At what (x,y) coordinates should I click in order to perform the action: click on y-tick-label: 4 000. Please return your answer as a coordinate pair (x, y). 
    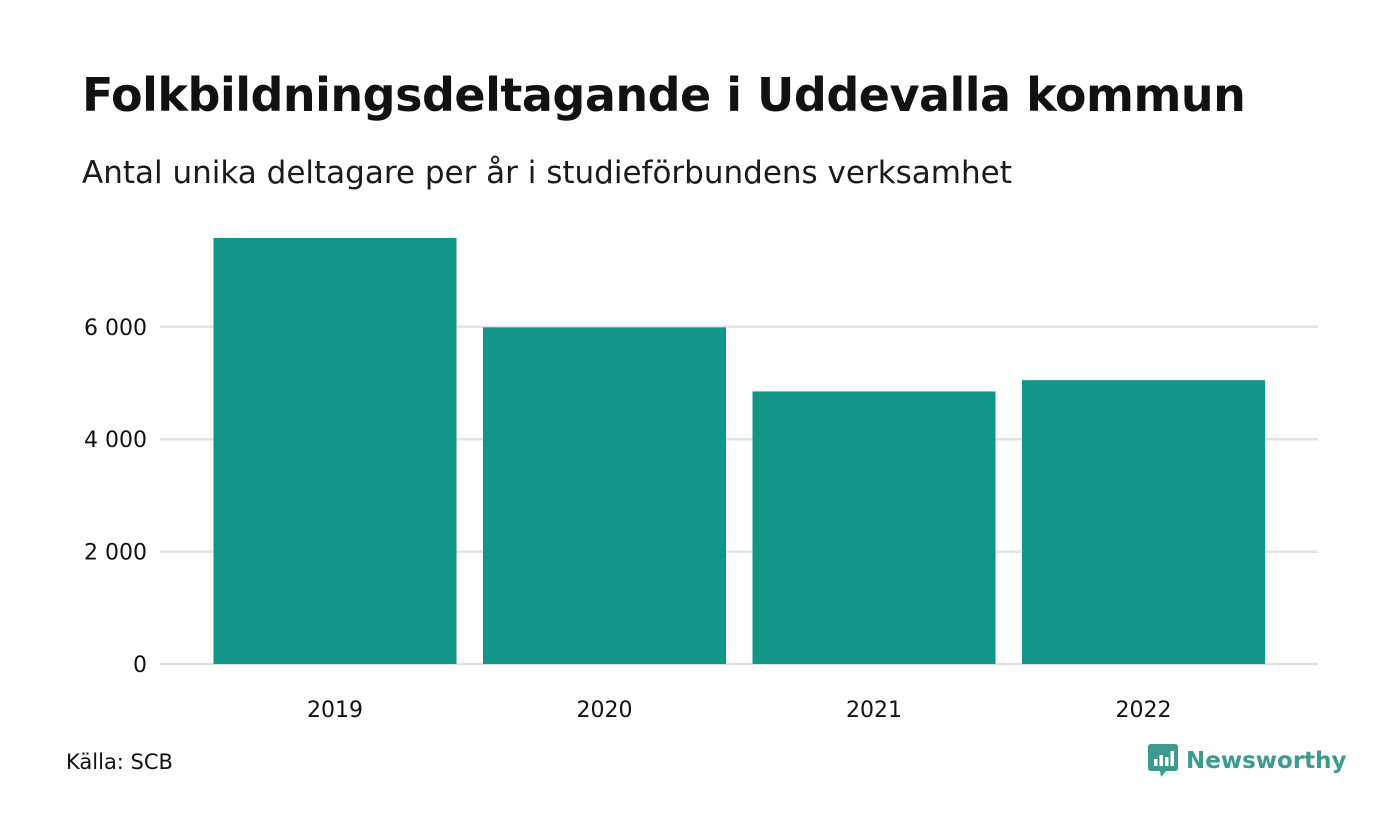
    Looking at the image, I should click on (115, 440).